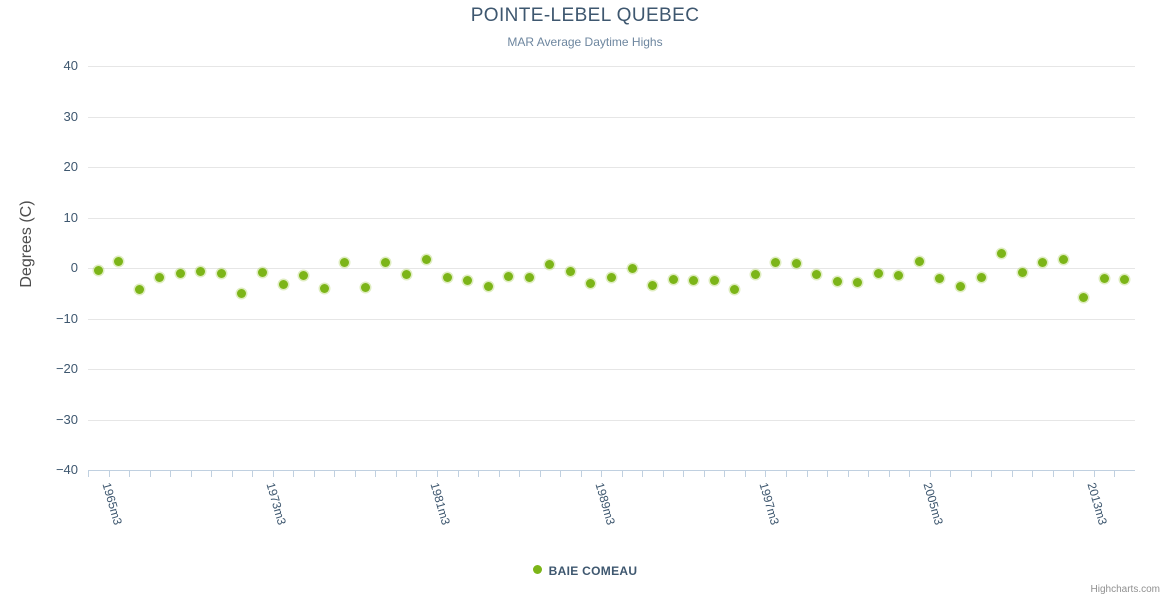 Image resolution: width=1170 pixels, height=600 pixels. Describe the element at coordinates (66, 368) in the screenshot. I see `y-axis-tick-label: −20` at that location.